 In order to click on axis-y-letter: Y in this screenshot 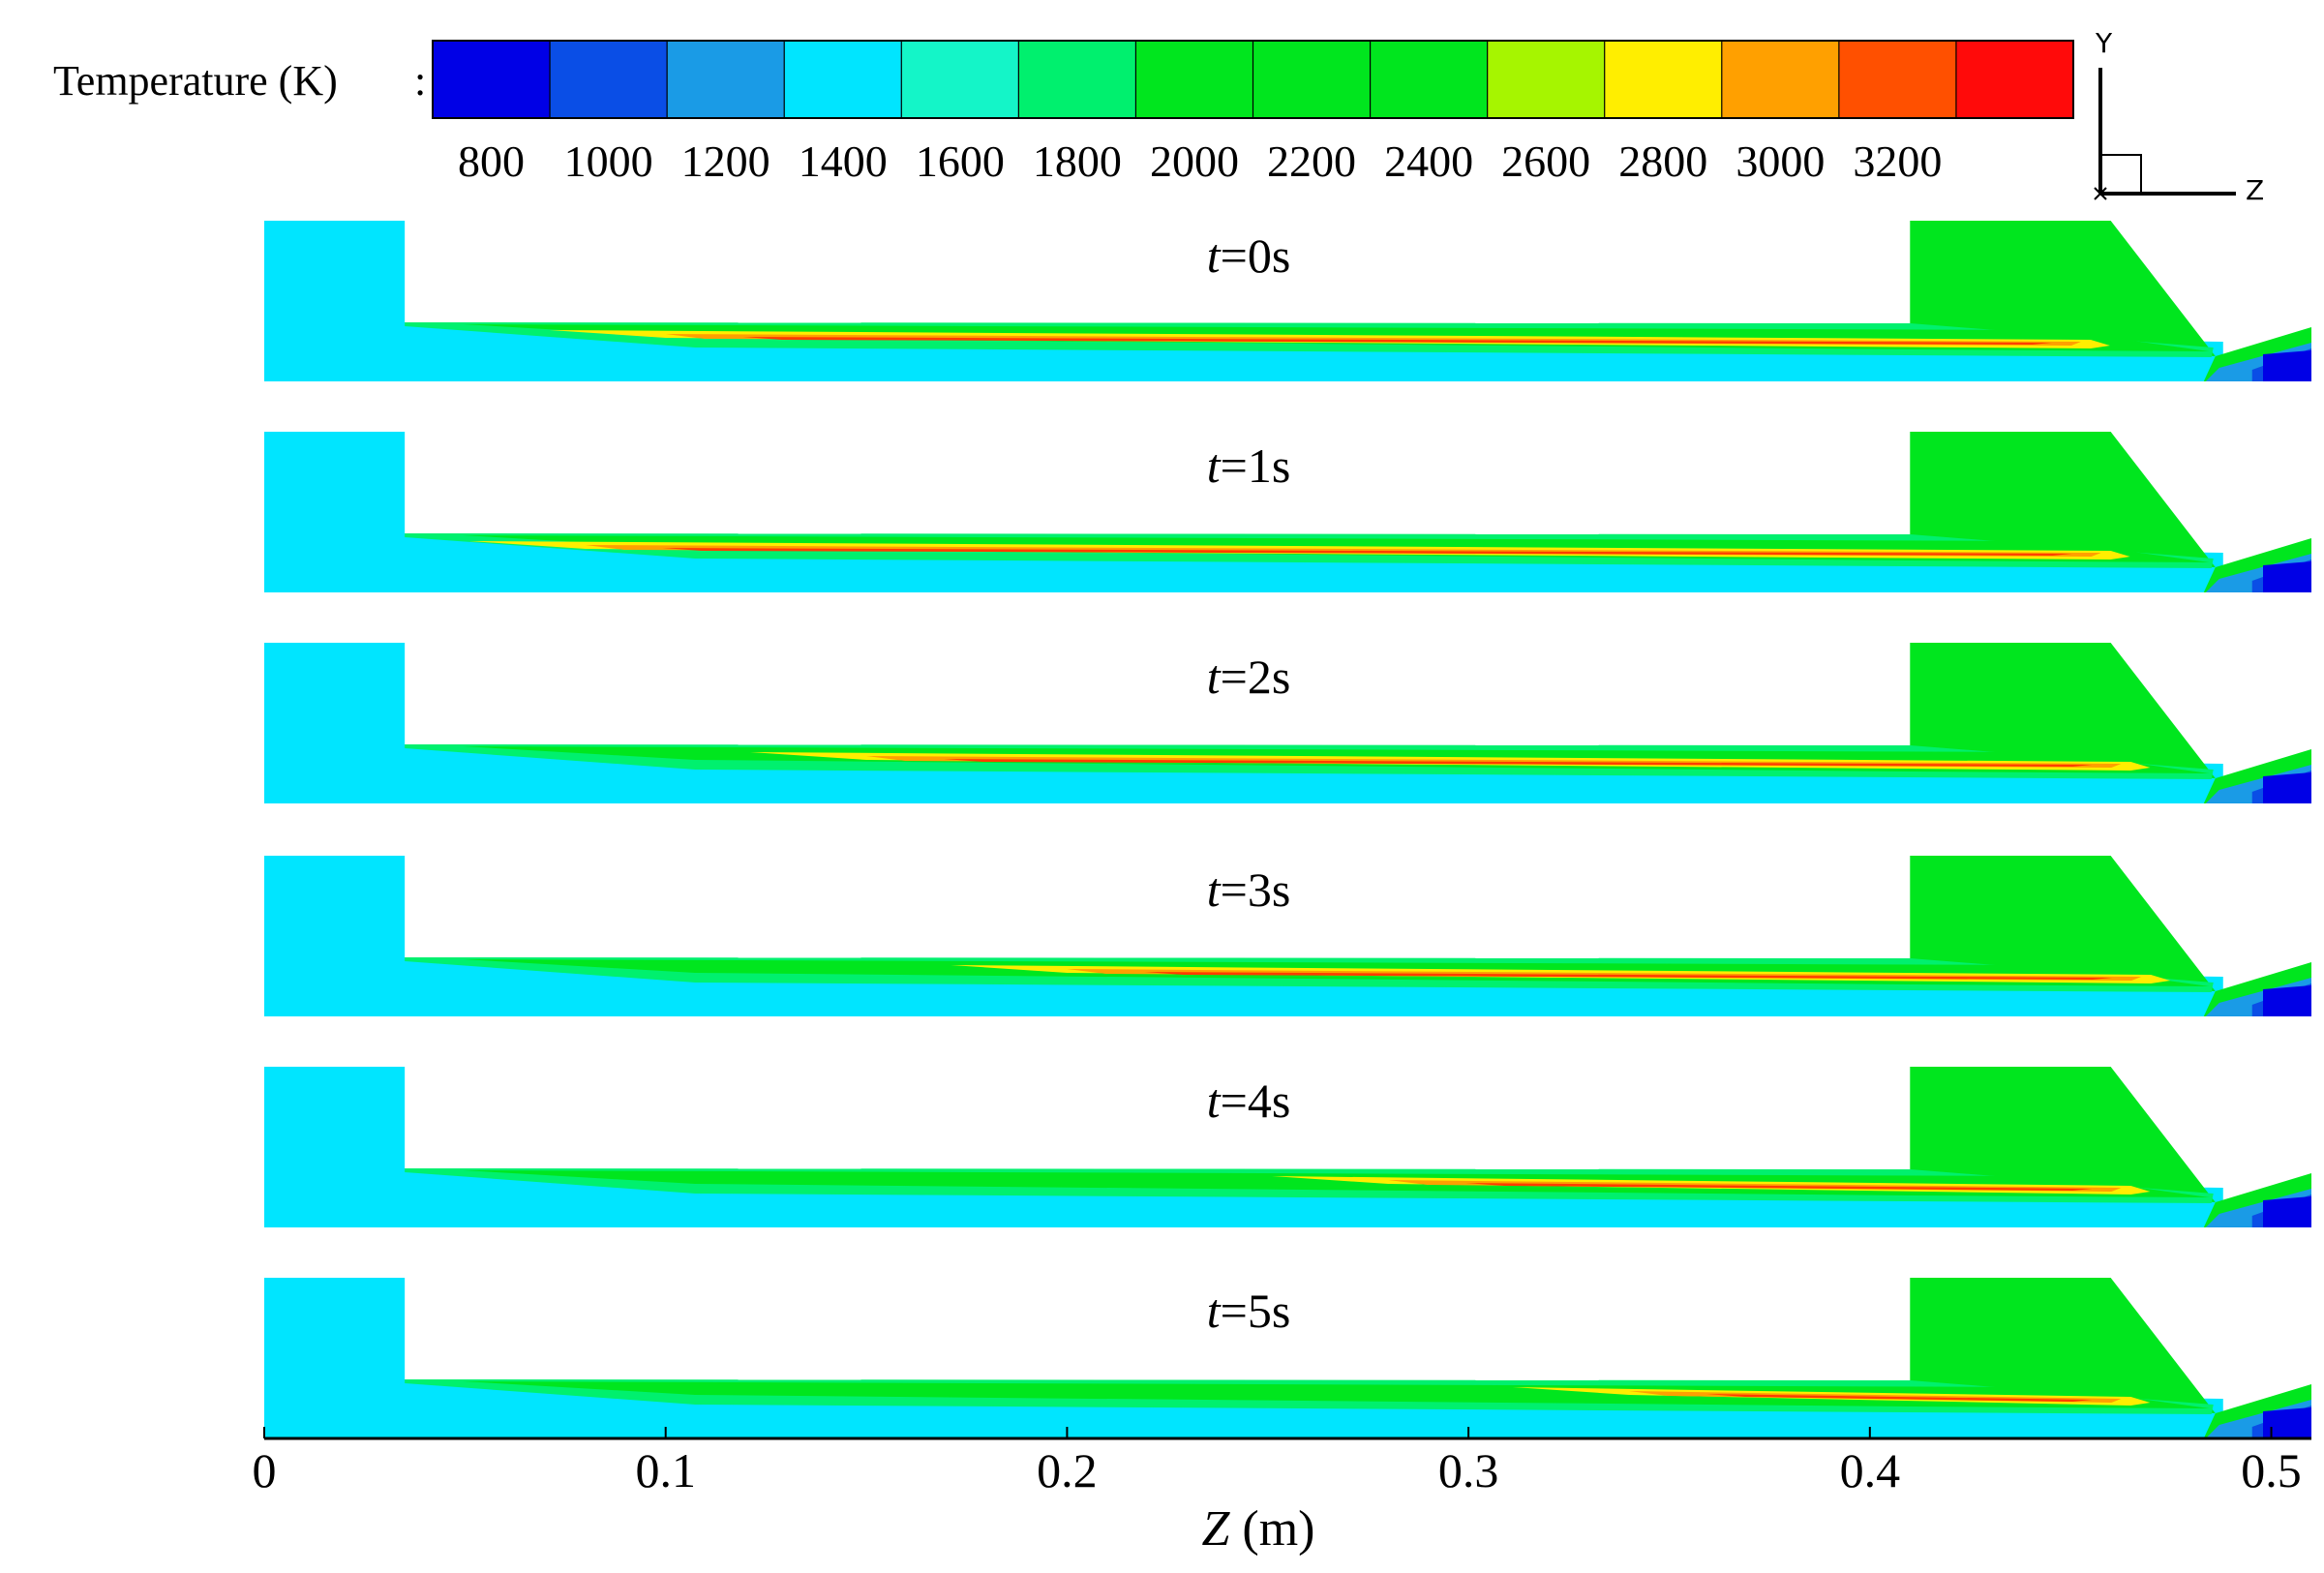, I will do `click(2104, 43)`.